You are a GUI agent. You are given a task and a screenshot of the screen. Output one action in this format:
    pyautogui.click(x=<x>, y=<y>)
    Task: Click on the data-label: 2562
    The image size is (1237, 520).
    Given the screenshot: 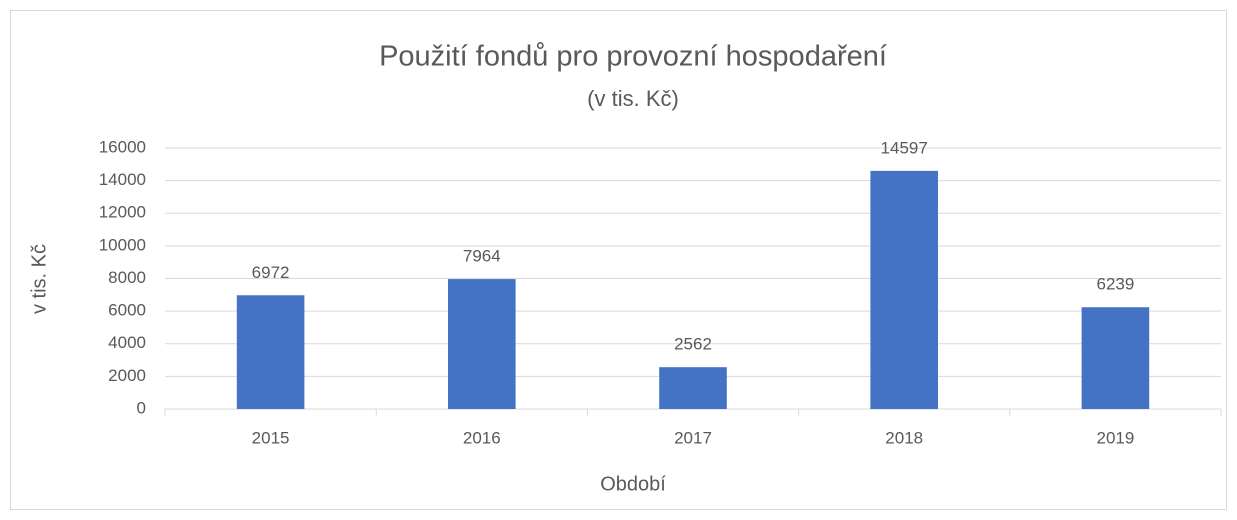 What is the action you would take?
    pyautogui.click(x=693, y=344)
    